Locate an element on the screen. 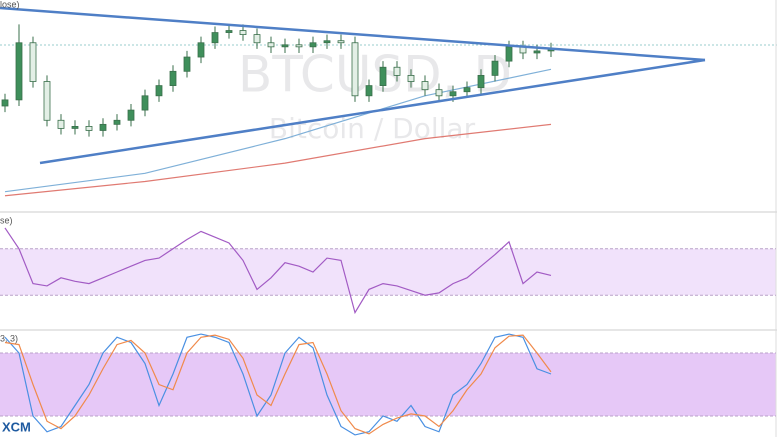 Image resolution: width=777 pixels, height=437 pixels. indicator-label: lose) is located at coordinates (10, 4).